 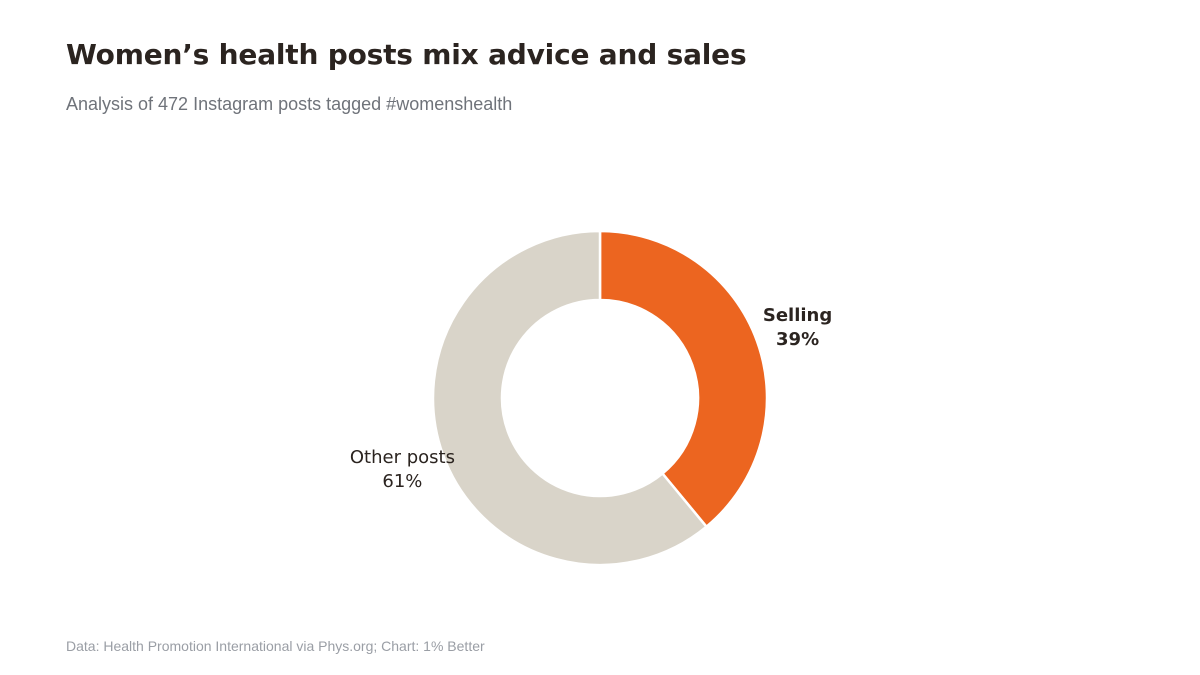 I want to click on slice-value-selling: 39%, so click(x=797, y=339).